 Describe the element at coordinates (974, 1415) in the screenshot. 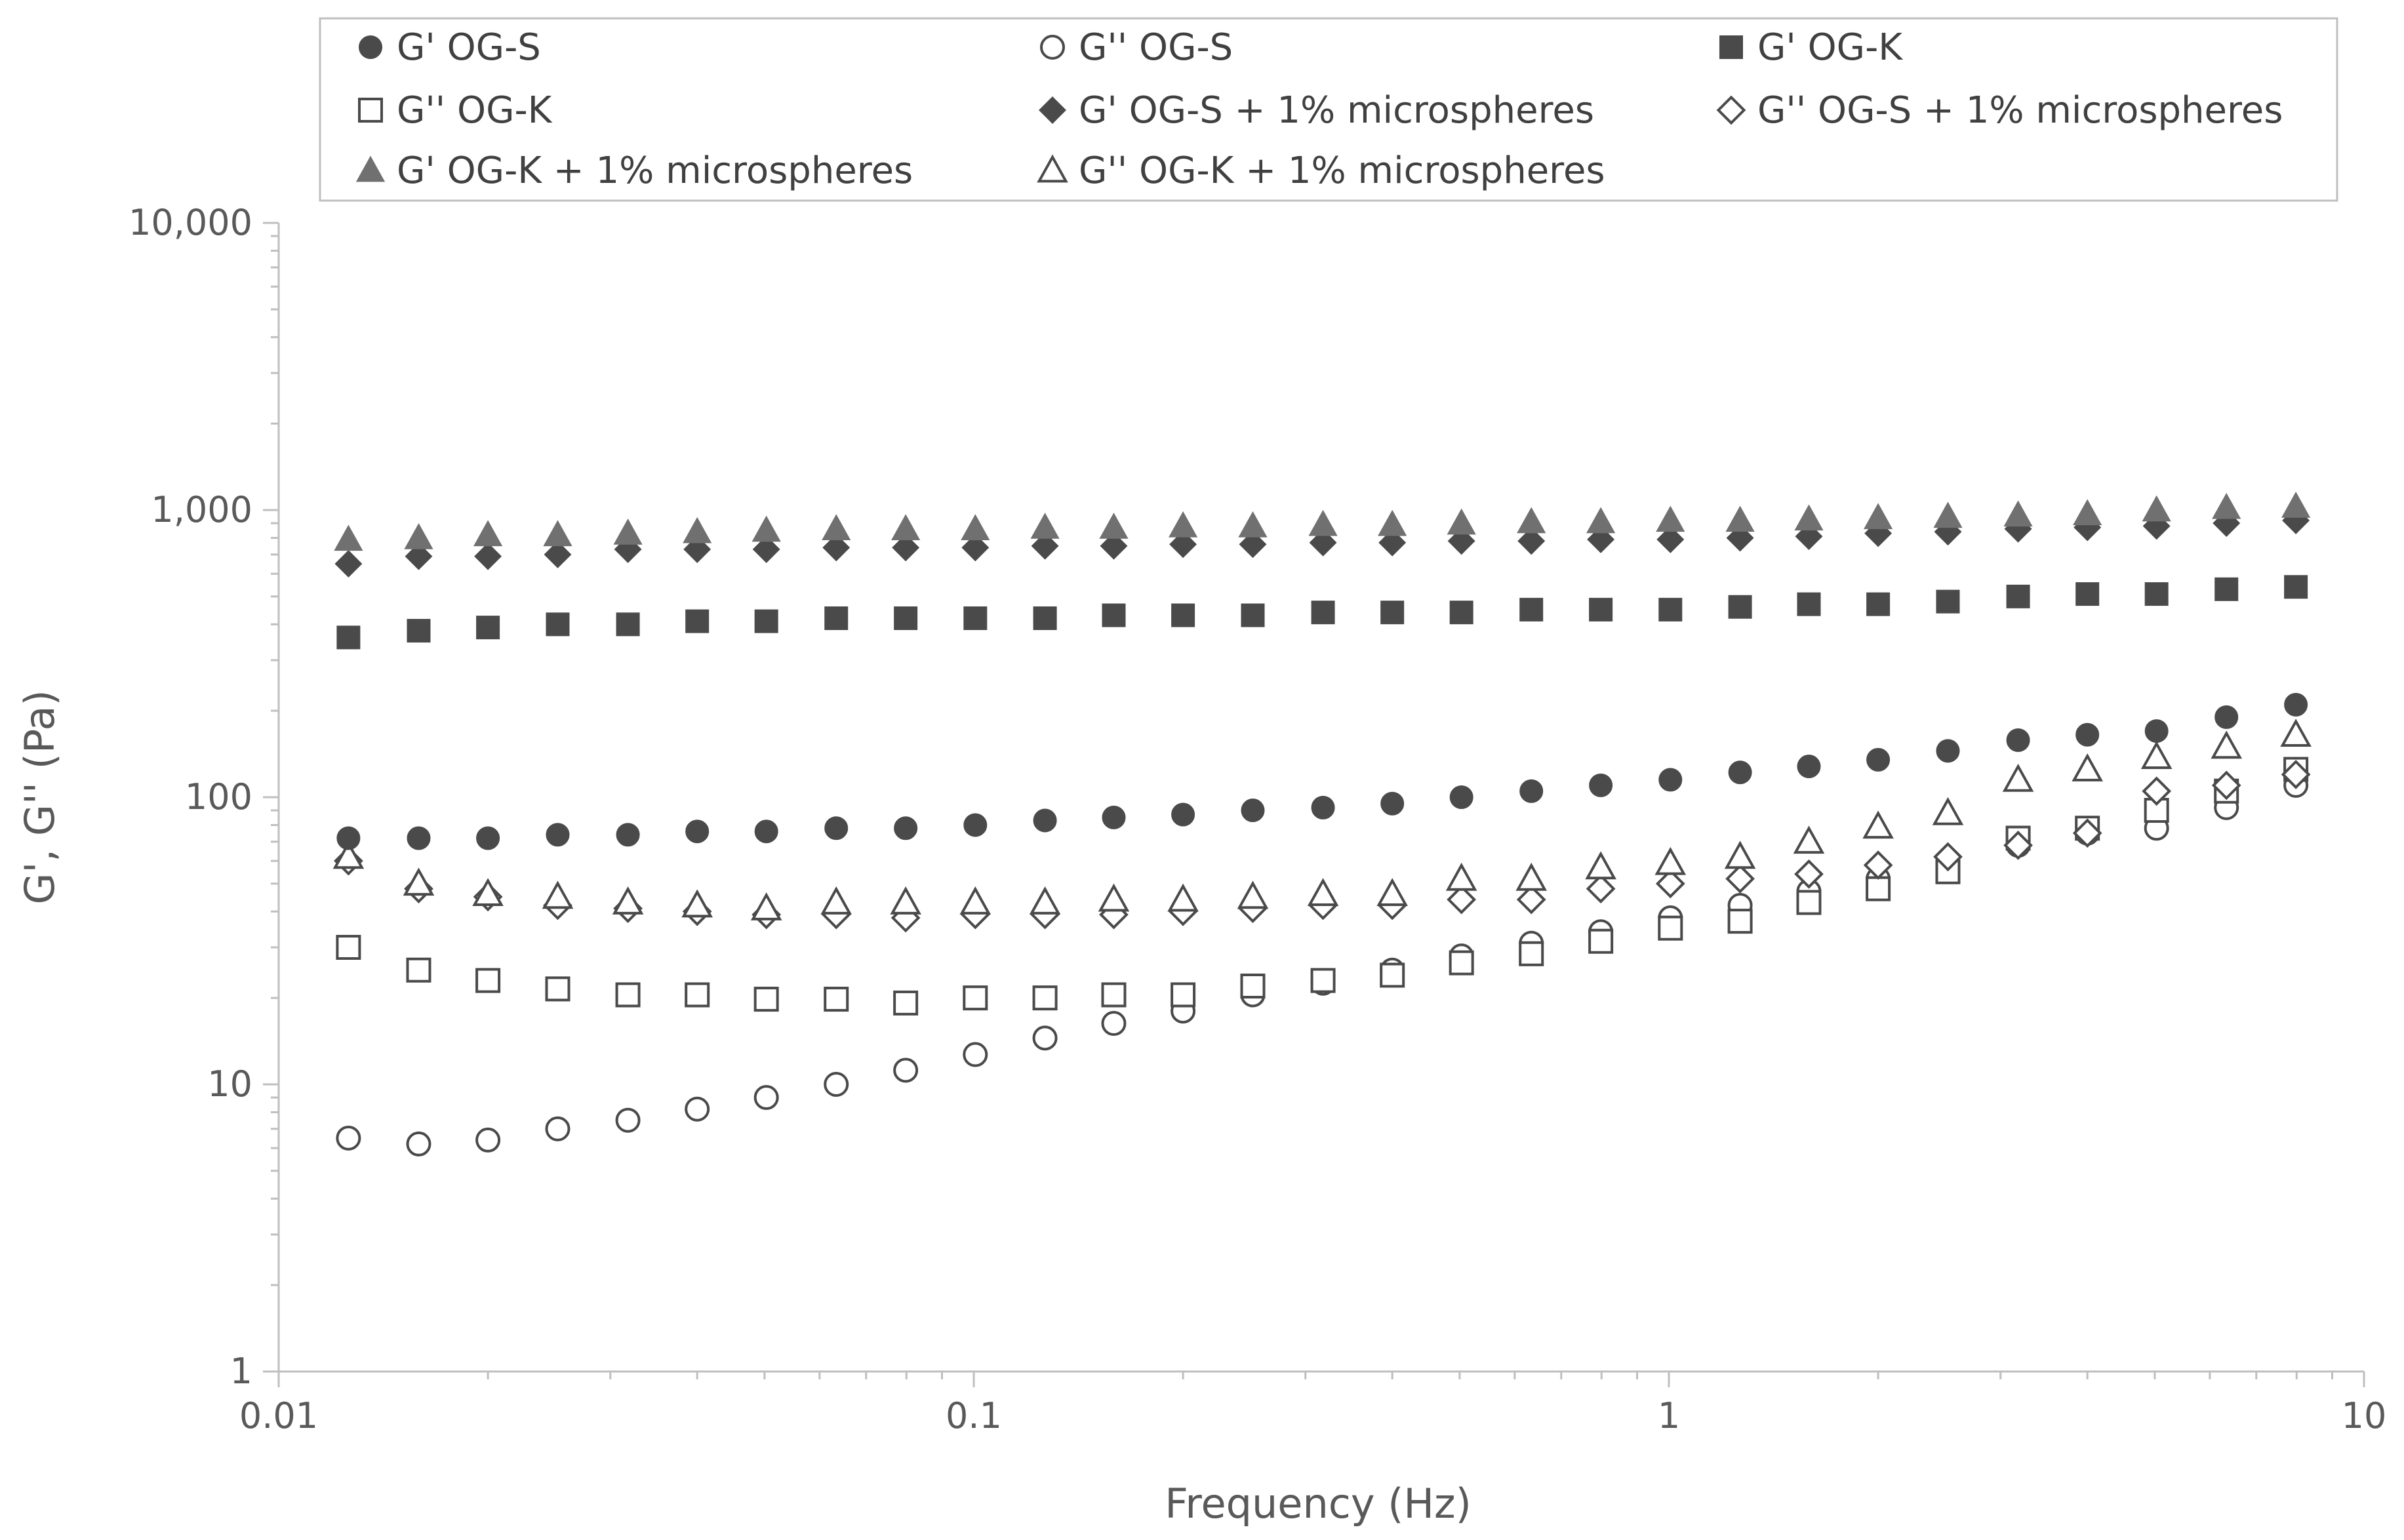

I see `x-tick-label: 0.1` at that location.